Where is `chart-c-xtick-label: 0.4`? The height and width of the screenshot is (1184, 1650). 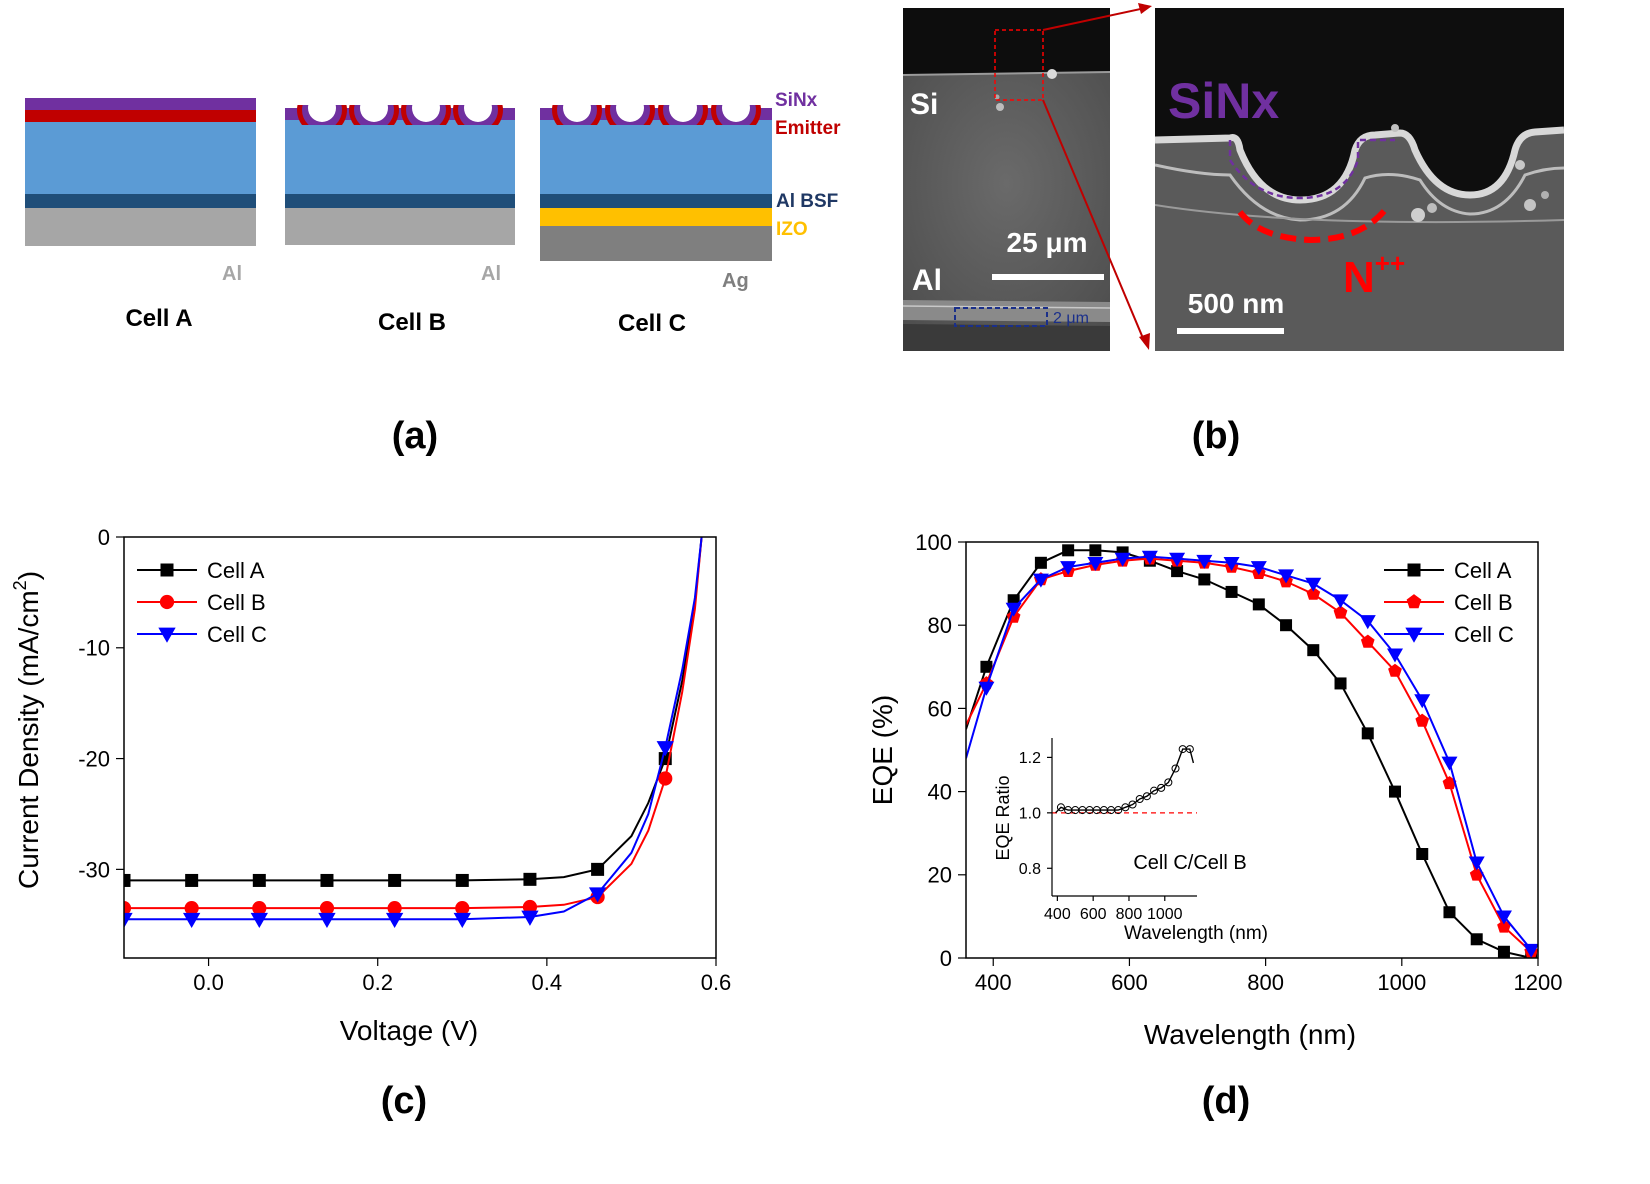
chart-c-xtick-label: 0.4 is located at coordinates (547, 982).